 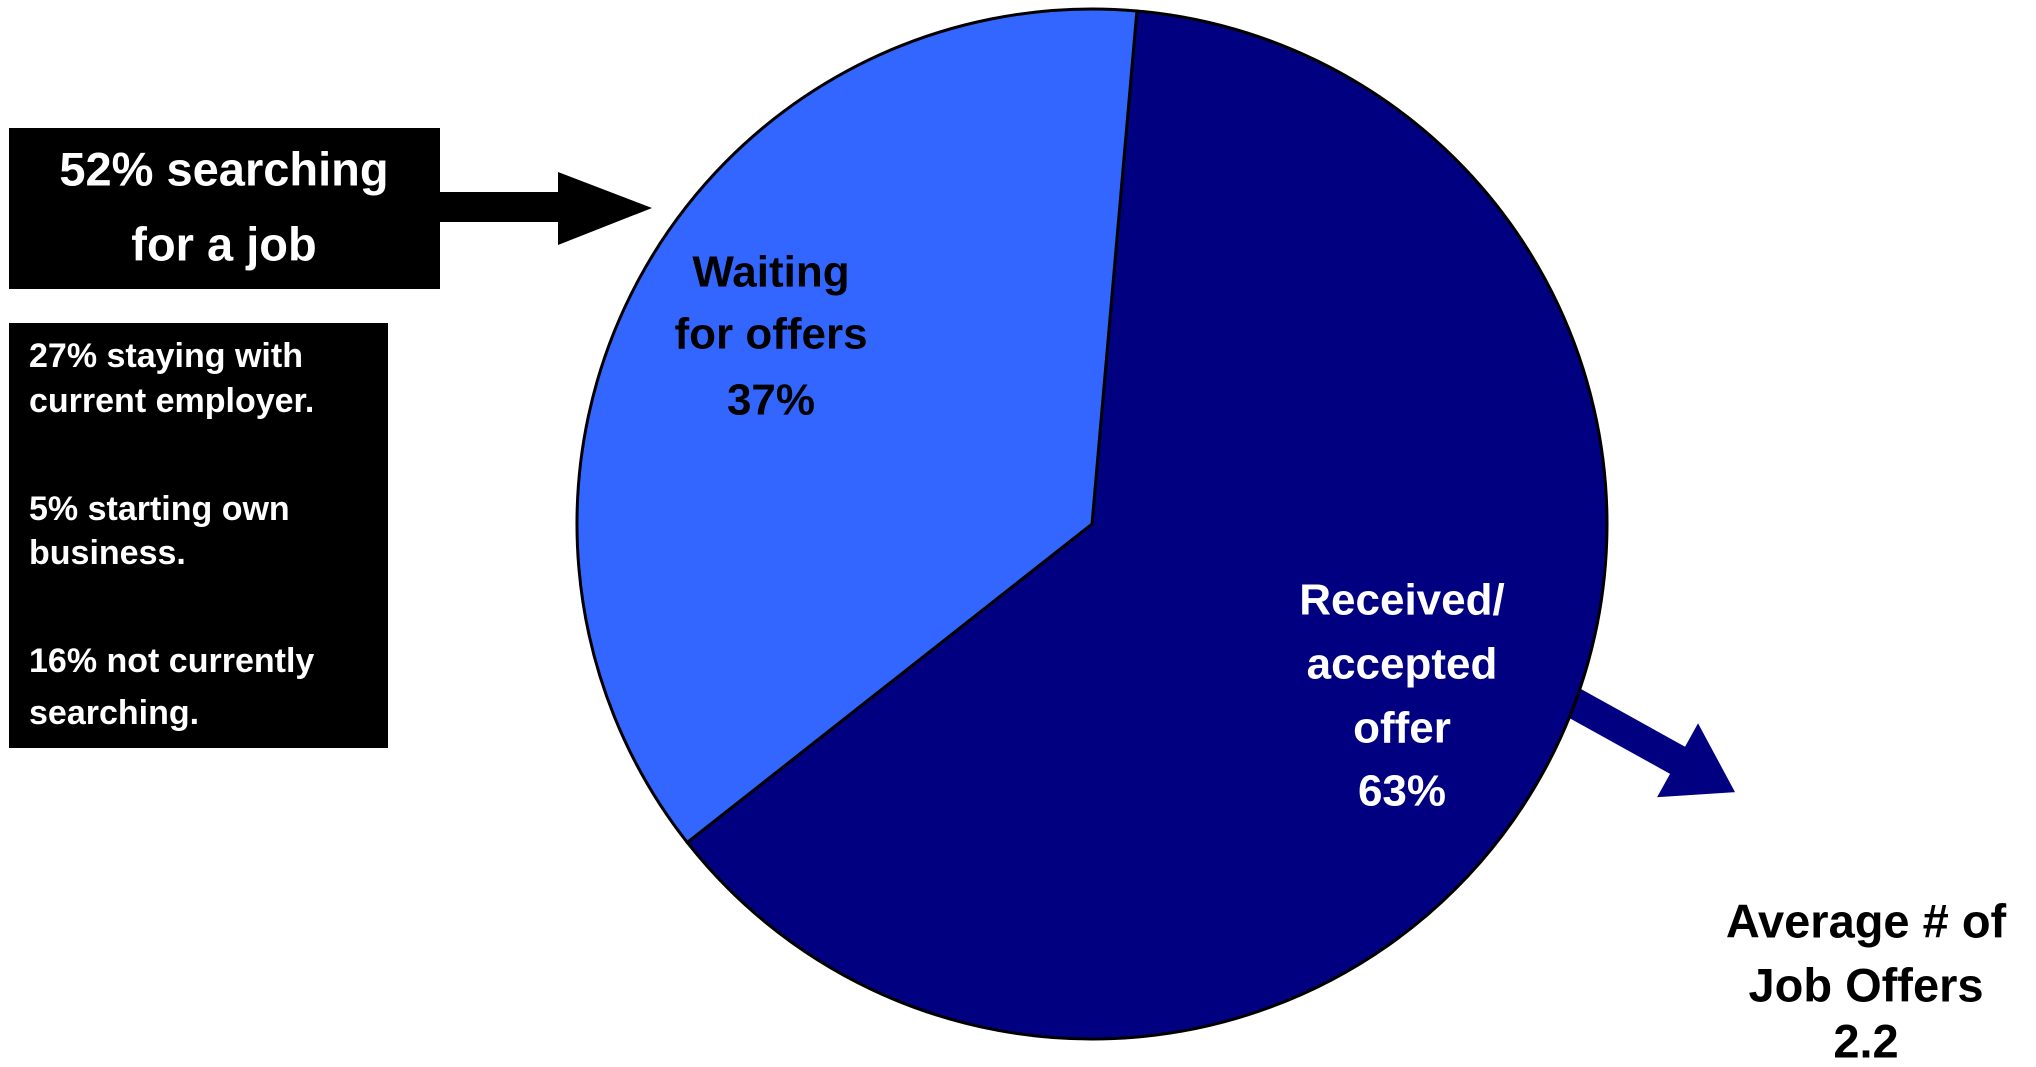 I want to click on slice-label: Waiting, so click(x=770, y=272).